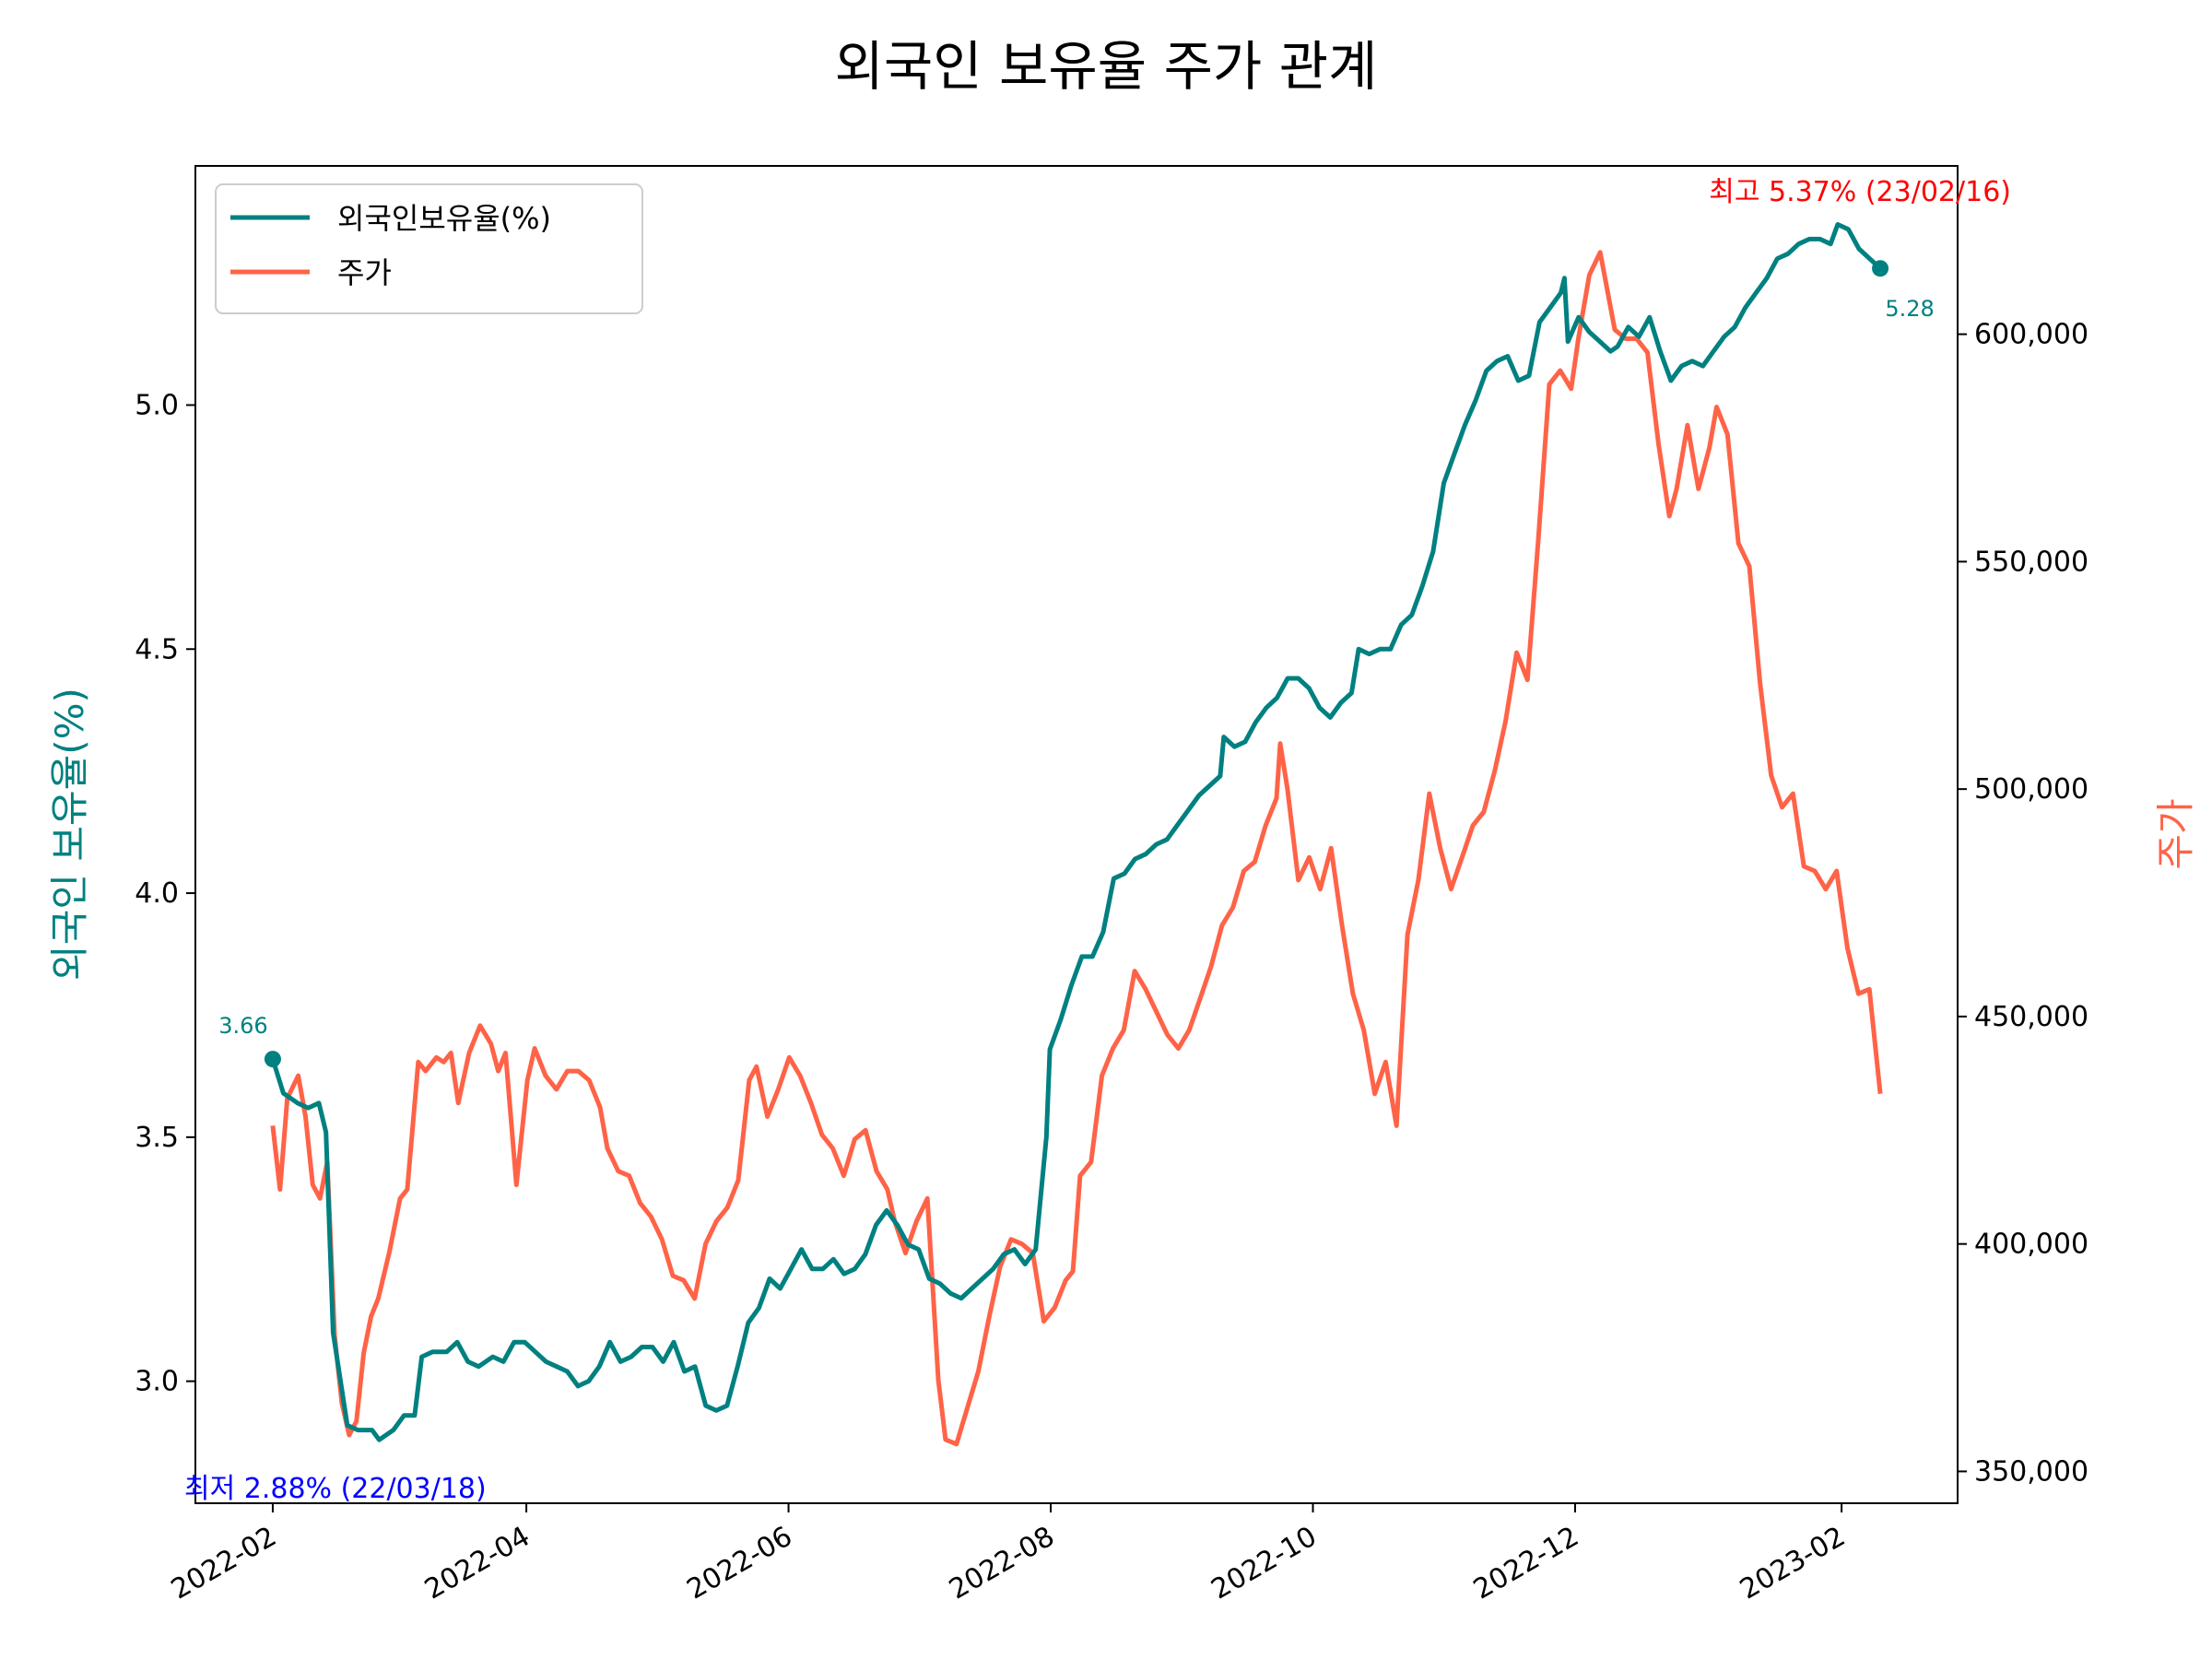 The width and height of the screenshot is (2212, 1659). What do you see at coordinates (739, 1563) in the screenshot?
I see `x-tick-label: 2022-06` at bounding box center [739, 1563].